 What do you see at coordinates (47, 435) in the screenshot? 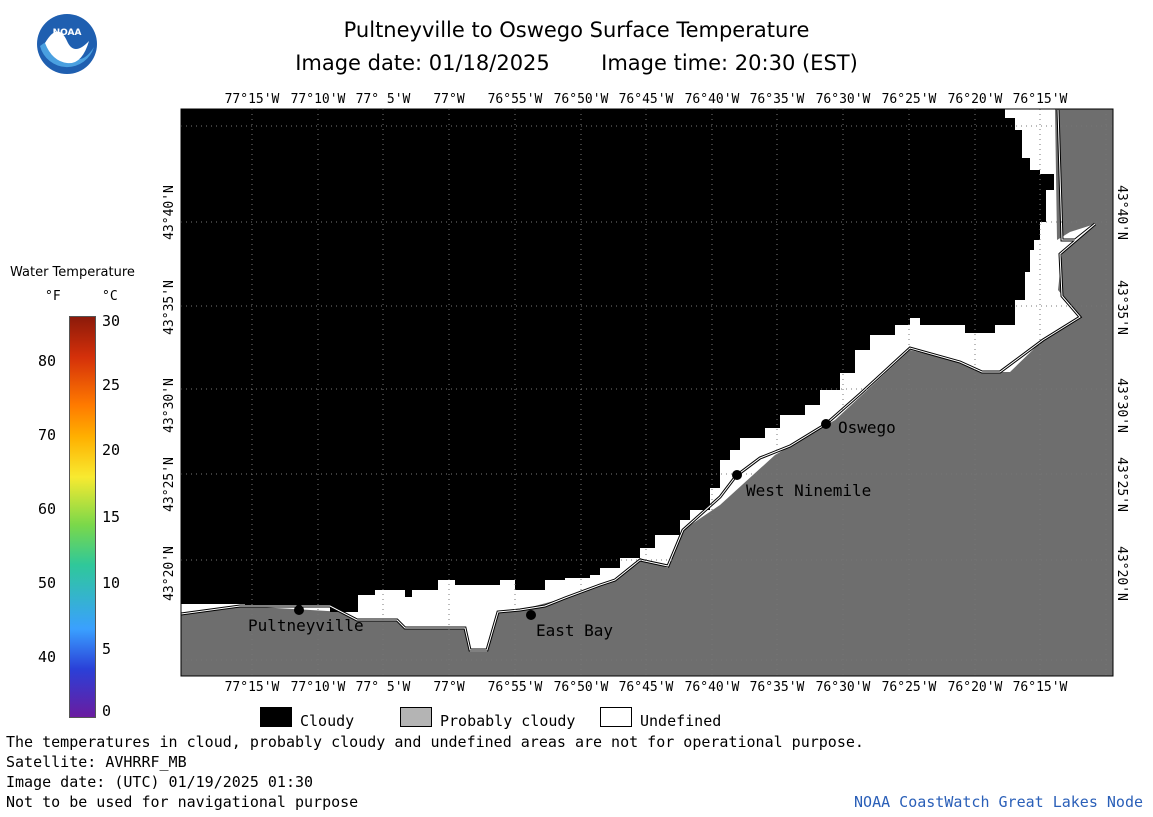
I see `f-tick: 70` at bounding box center [47, 435].